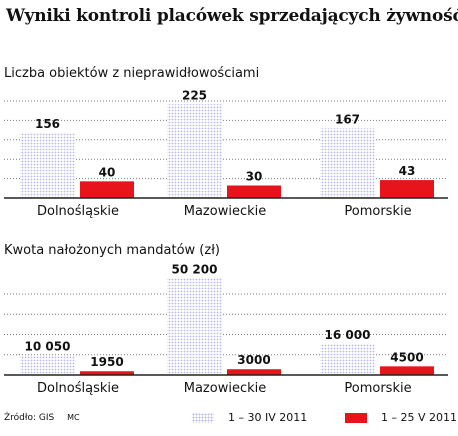 The height and width of the screenshot is (436, 458). Describe the element at coordinates (132, 73) in the screenshot. I see `chart-1-subtitle: Liczba obiektów z nieprawidłowościami` at that location.